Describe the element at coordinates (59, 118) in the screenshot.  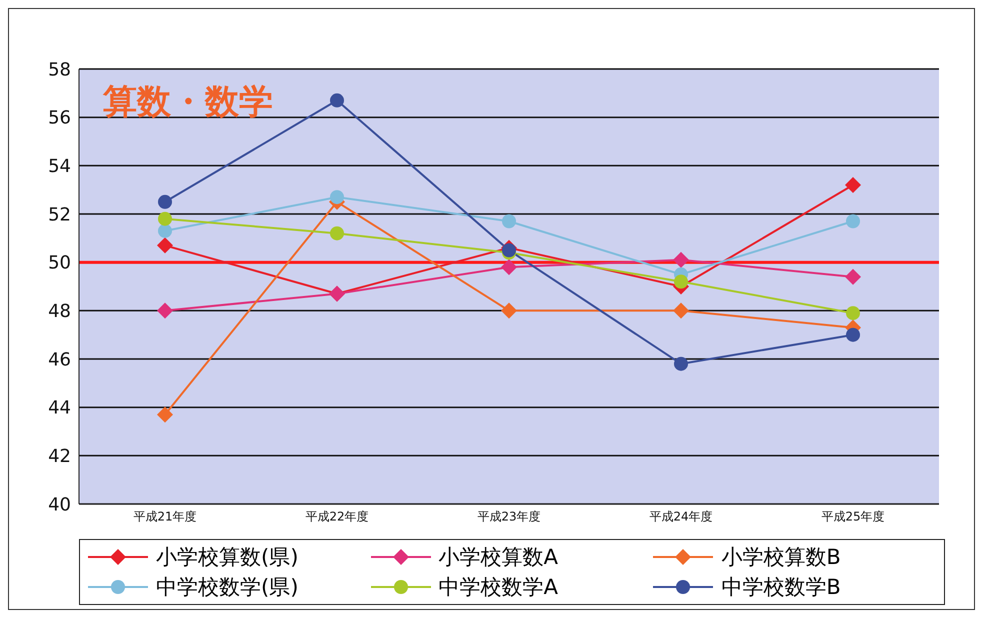
I see `y-tick-label: 56` at that location.